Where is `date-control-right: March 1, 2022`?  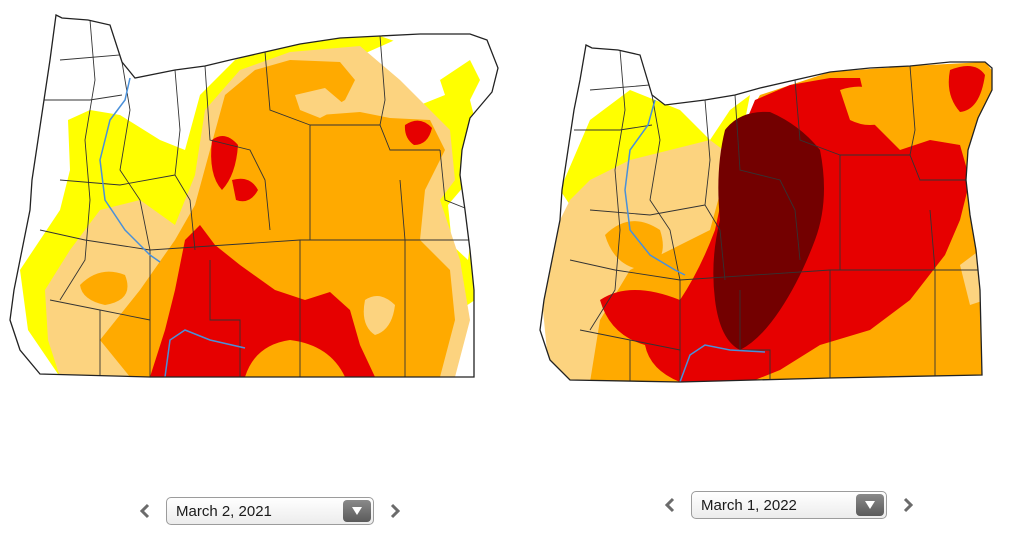 date-control-right: March 1, 2022 is located at coordinates (789, 505).